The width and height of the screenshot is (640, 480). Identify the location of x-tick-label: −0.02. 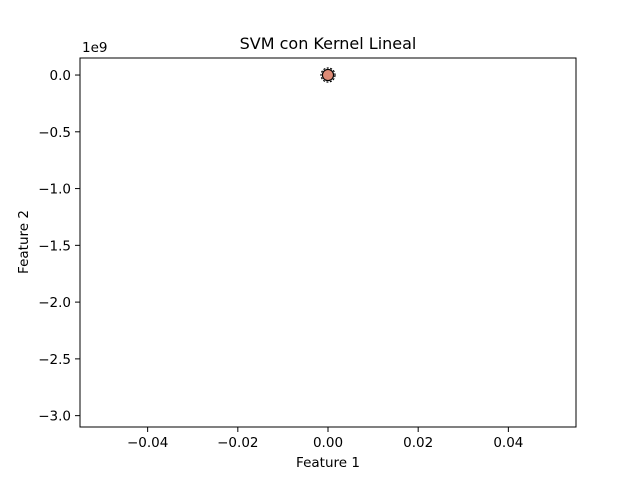
(237, 443).